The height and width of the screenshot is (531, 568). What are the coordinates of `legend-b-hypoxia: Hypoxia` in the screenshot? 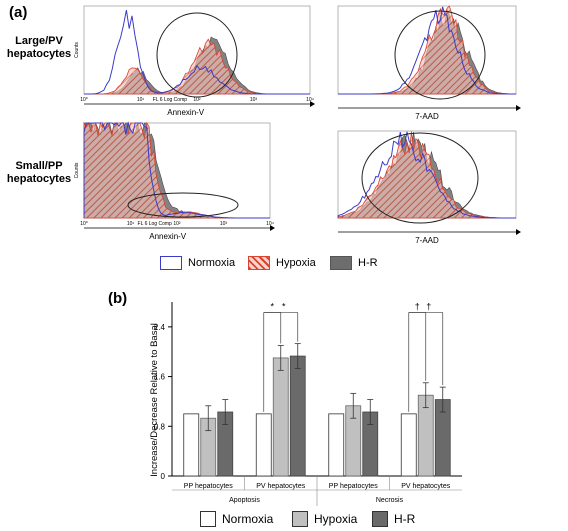 It's located at (324, 519).